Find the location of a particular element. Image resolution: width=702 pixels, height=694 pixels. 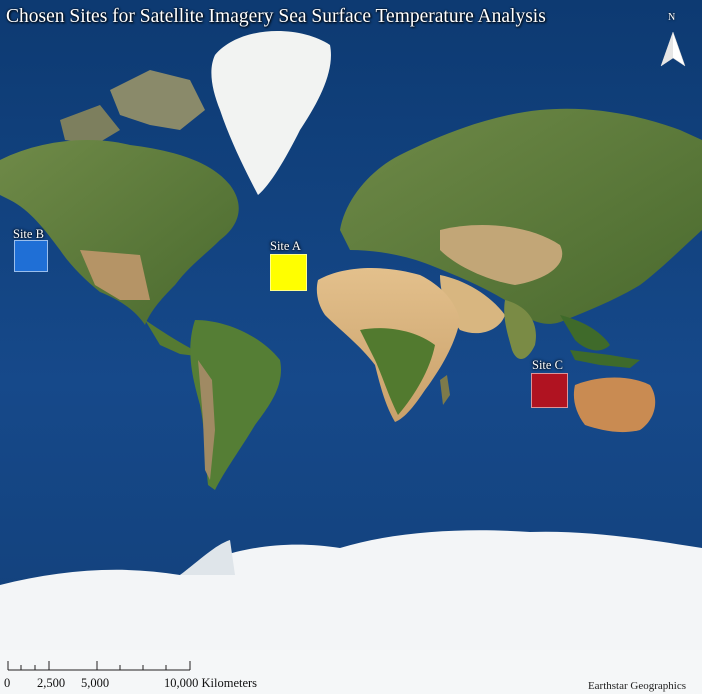

andes is located at coordinates (206, 420).